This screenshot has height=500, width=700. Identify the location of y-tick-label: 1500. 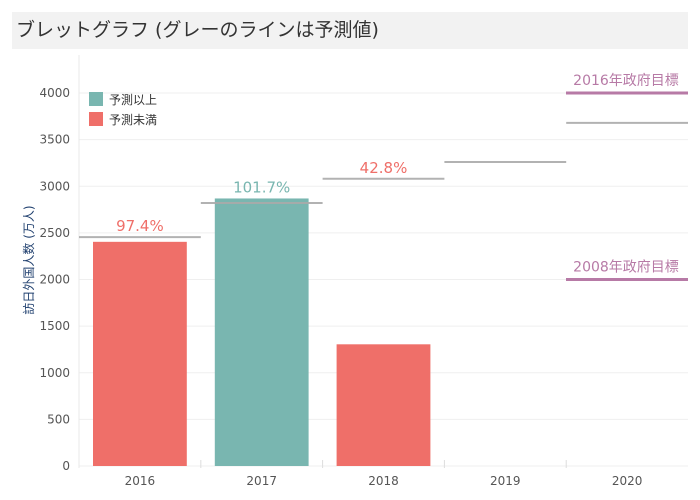
(54, 326).